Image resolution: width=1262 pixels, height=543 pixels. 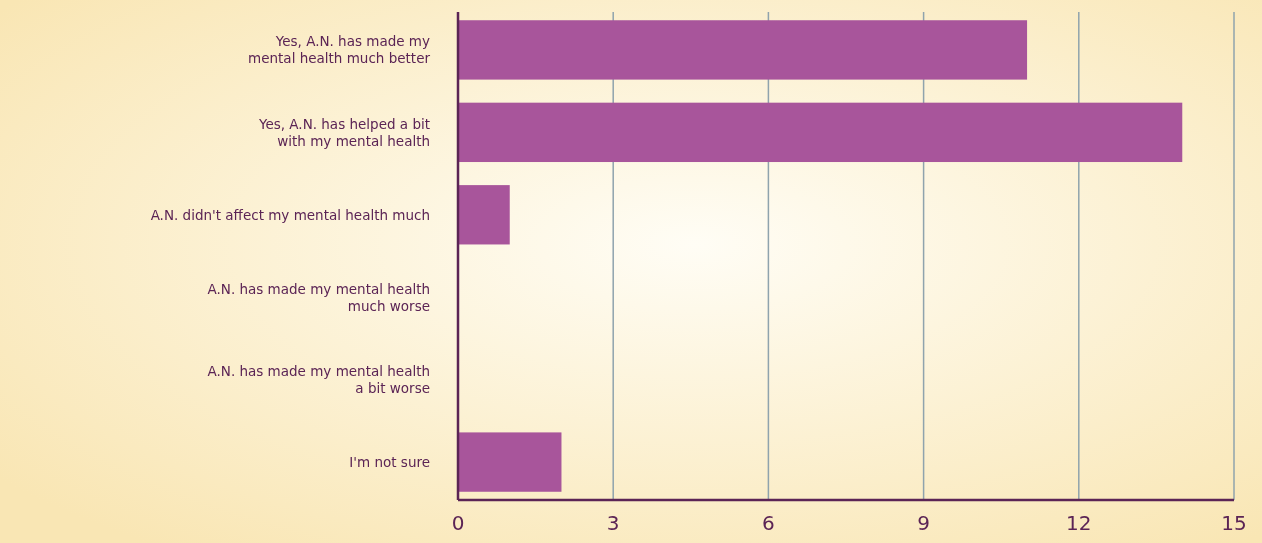 I want to click on y-tick-label: A.N. didn't affect my mental health much, so click(x=290, y=214).